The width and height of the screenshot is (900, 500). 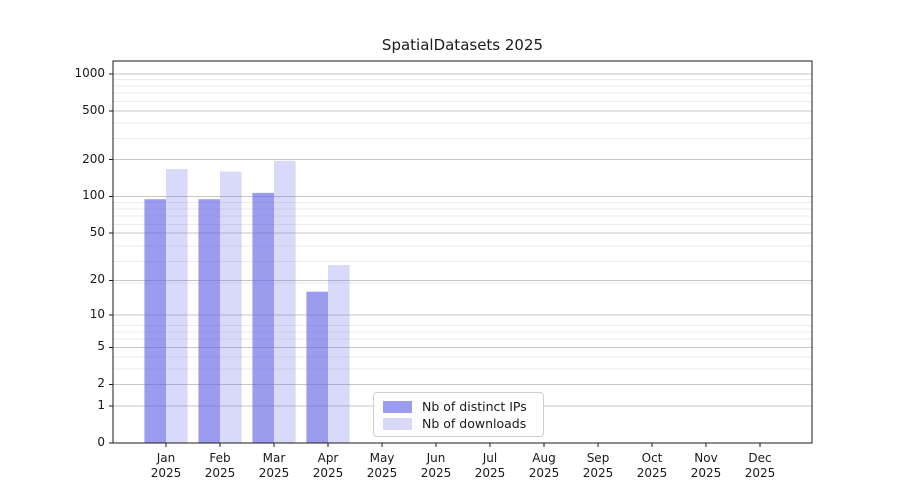 What do you see at coordinates (209, 321) in the screenshot?
I see `bar-feb-distinct-ips` at bounding box center [209, 321].